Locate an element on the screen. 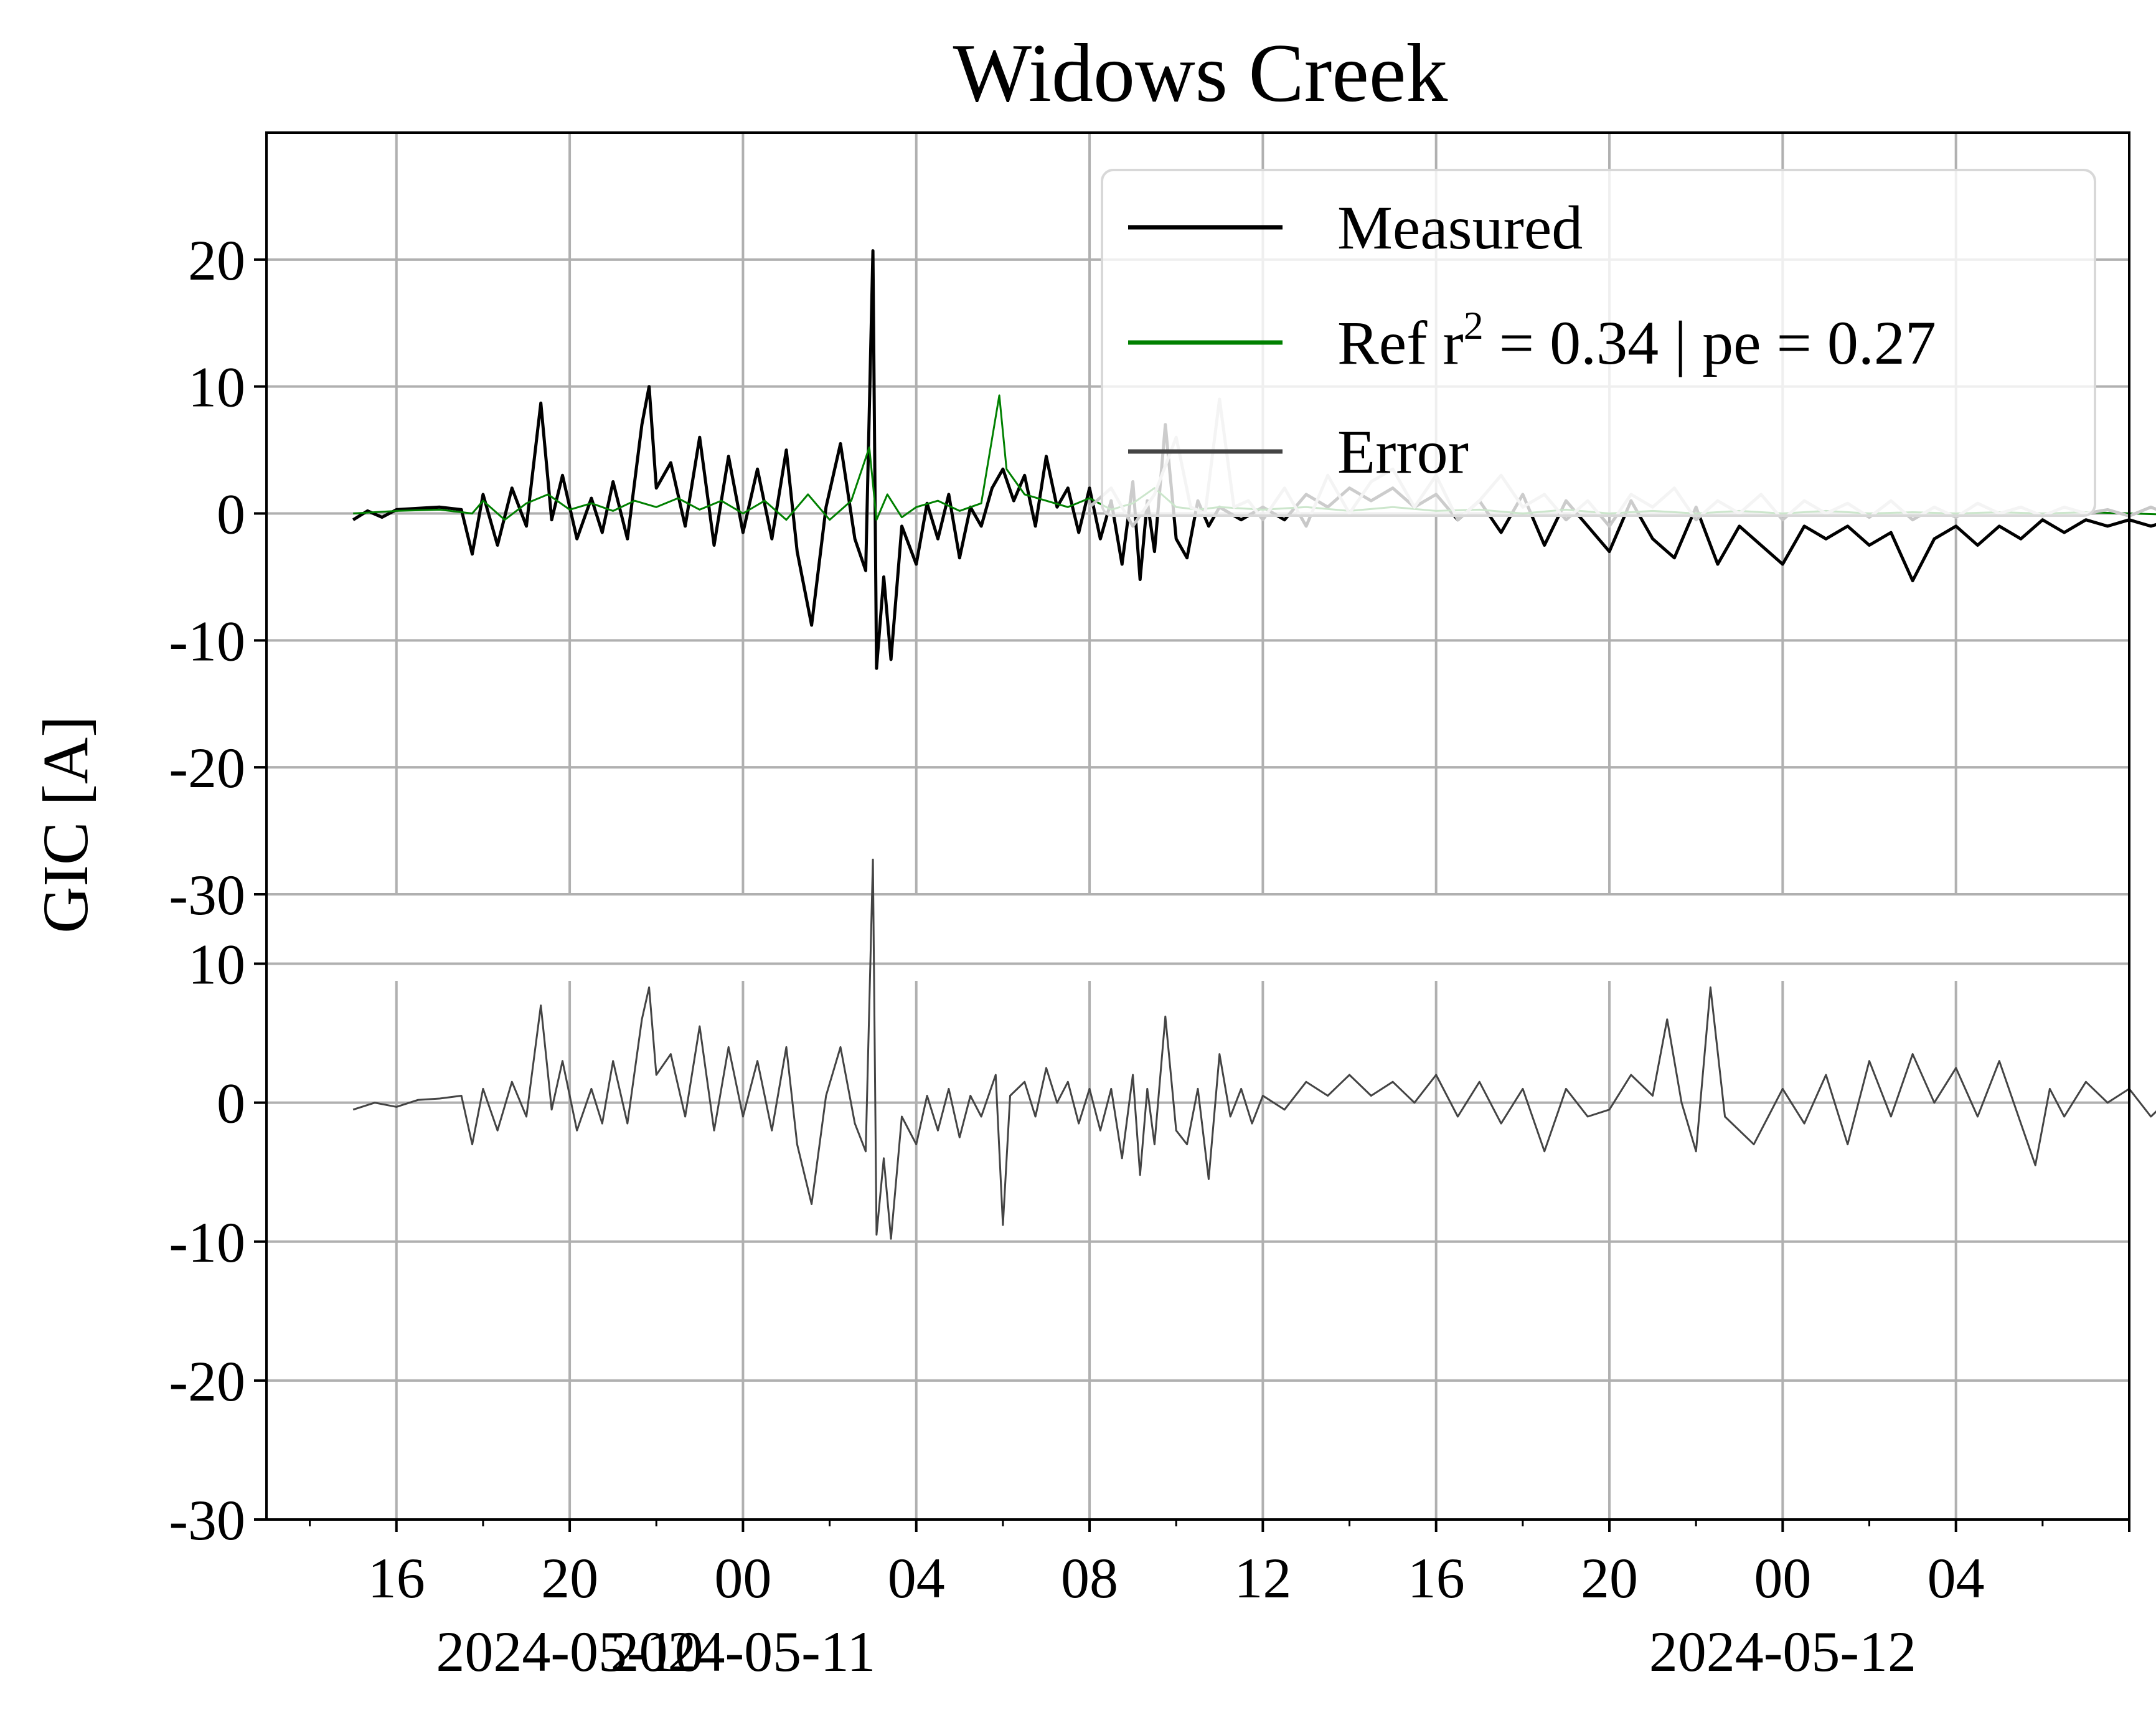 This screenshot has height=1730, width=2156. x-tick-label: 12 is located at coordinates (1262, 1578).